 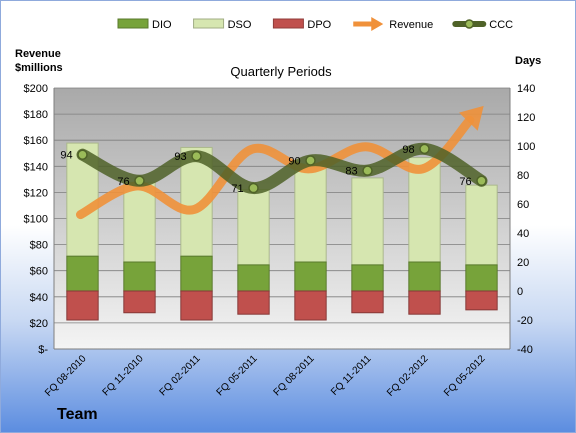 I want to click on left-axis-ticks: $- $20 $40 $60 $80 $100 $120 $140 $160 $180 $200, so click(x=36, y=219).